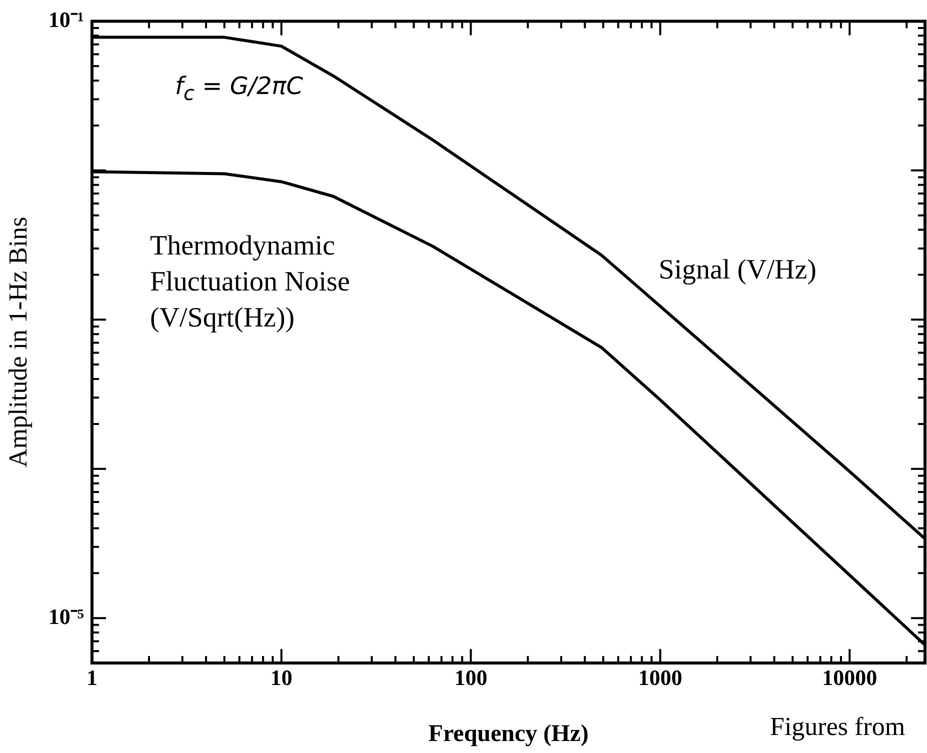 This screenshot has width=927, height=753. What do you see at coordinates (737, 270) in the screenshot?
I see `series-label: Signal (V/Hz)` at bounding box center [737, 270].